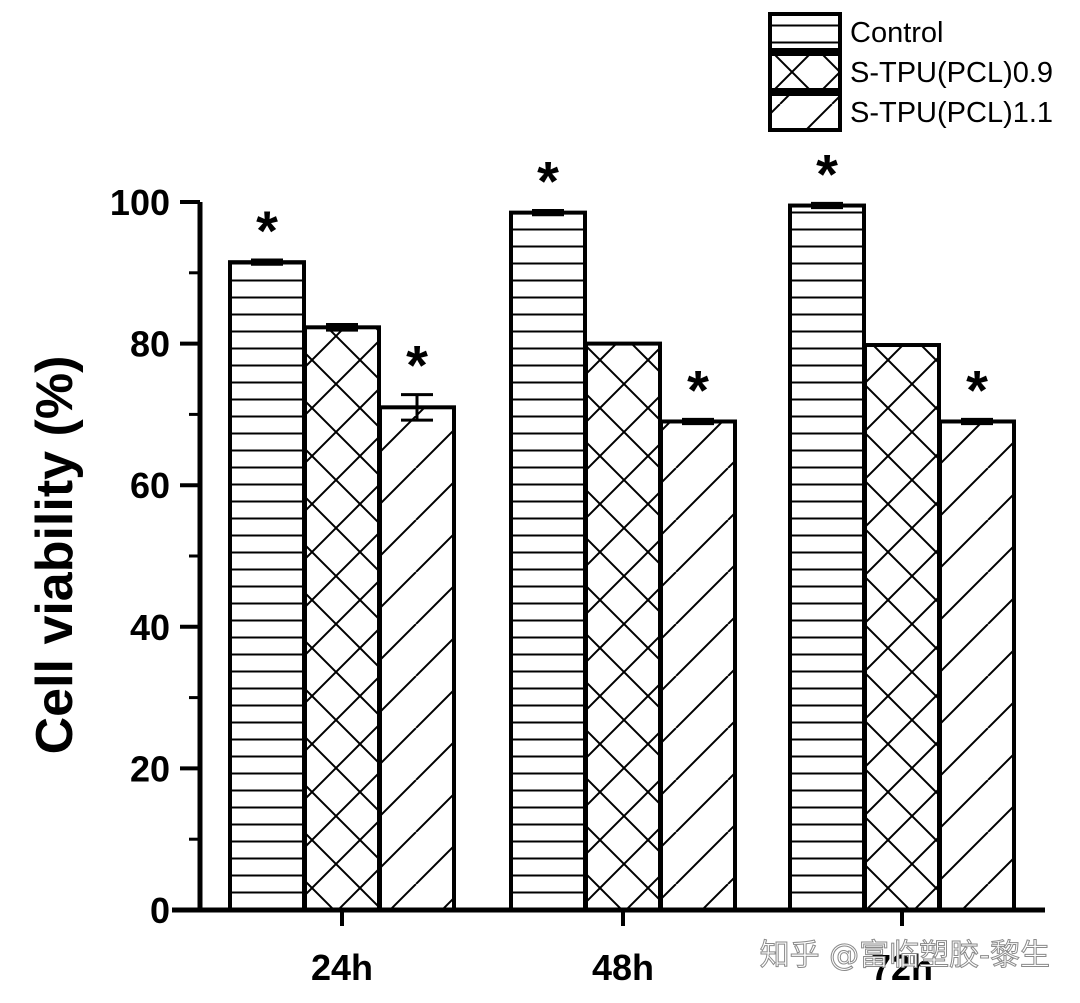 The height and width of the screenshot is (1003, 1080). Describe the element at coordinates (55, 555) in the screenshot. I see `y-axis-label: Cell viability (%)` at that location.